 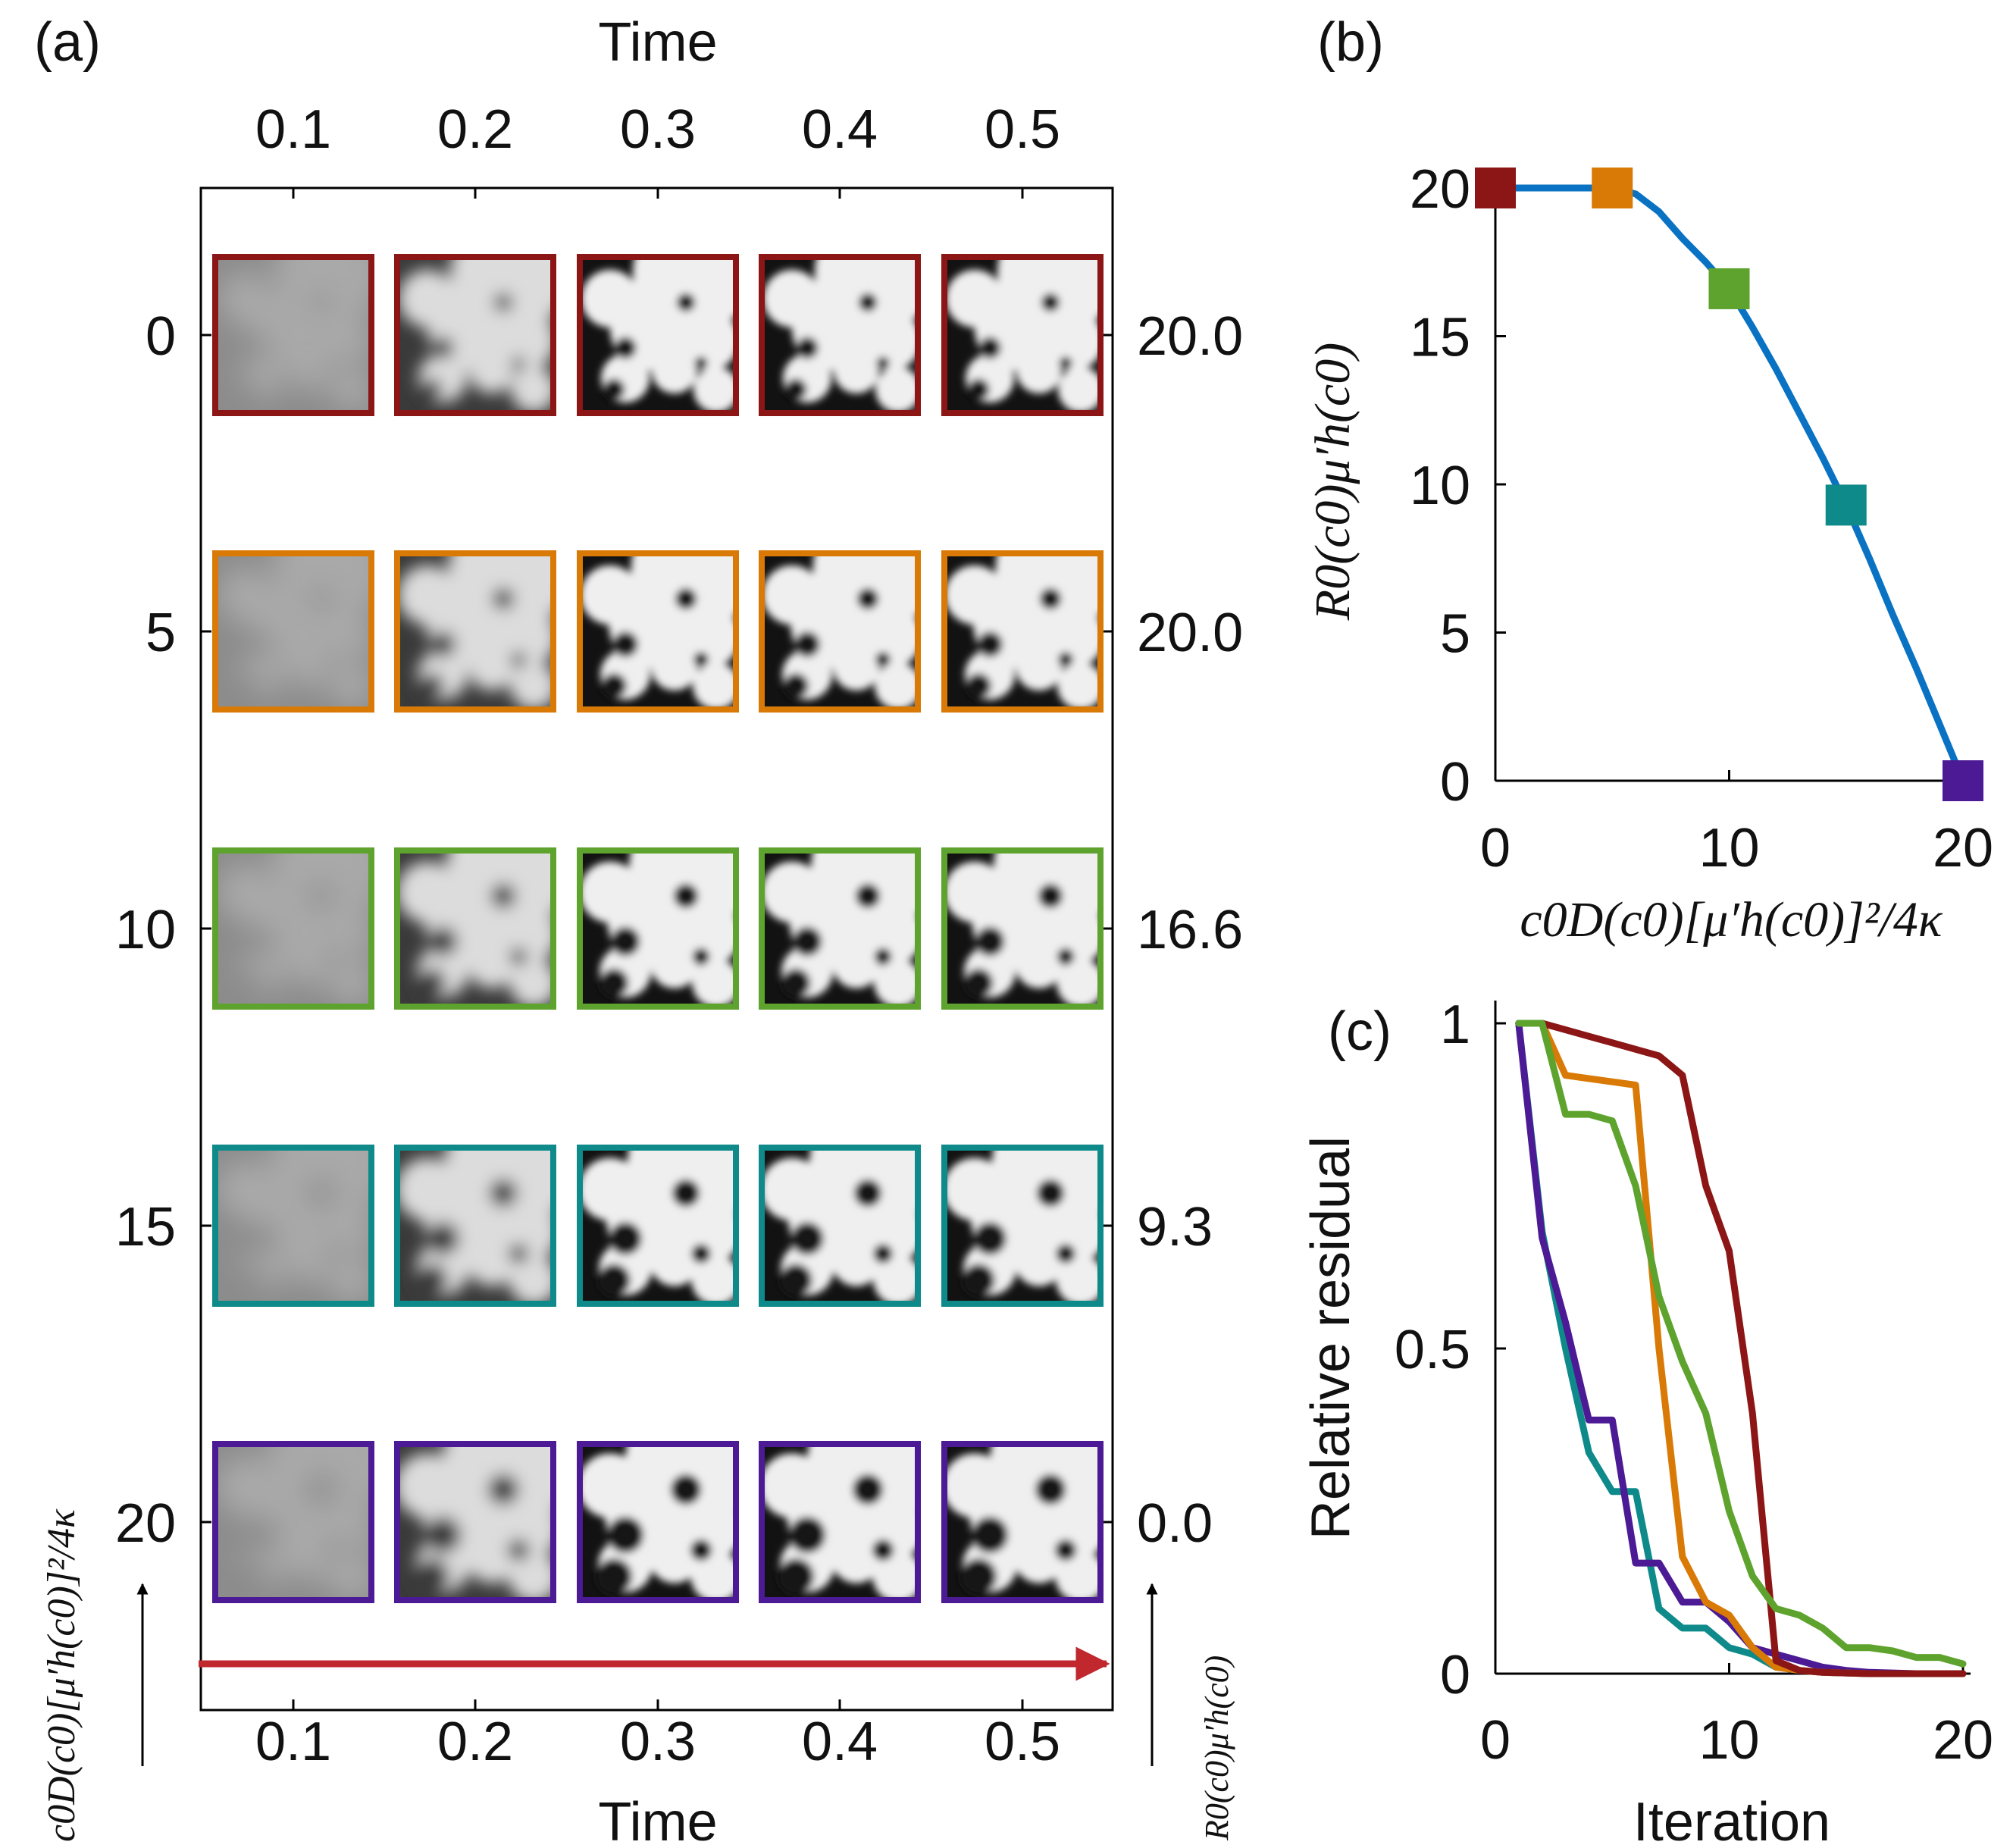 What do you see at coordinates (293, 1742) in the screenshot?
I see `bottom-time-label: 0.1` at bounding box center [293, 1742].